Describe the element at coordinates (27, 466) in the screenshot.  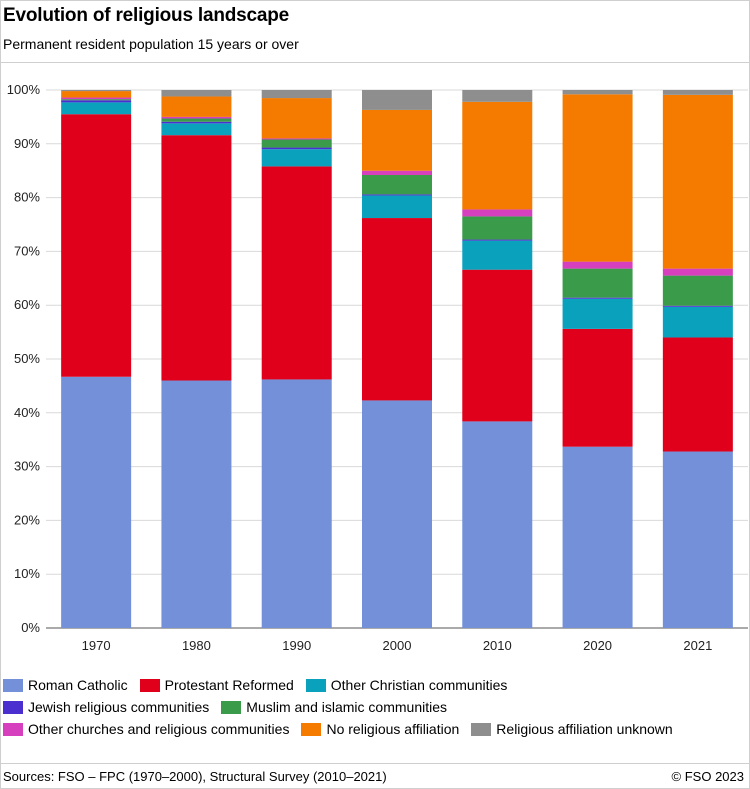
I see `y-tick-label: 30%` at that location.